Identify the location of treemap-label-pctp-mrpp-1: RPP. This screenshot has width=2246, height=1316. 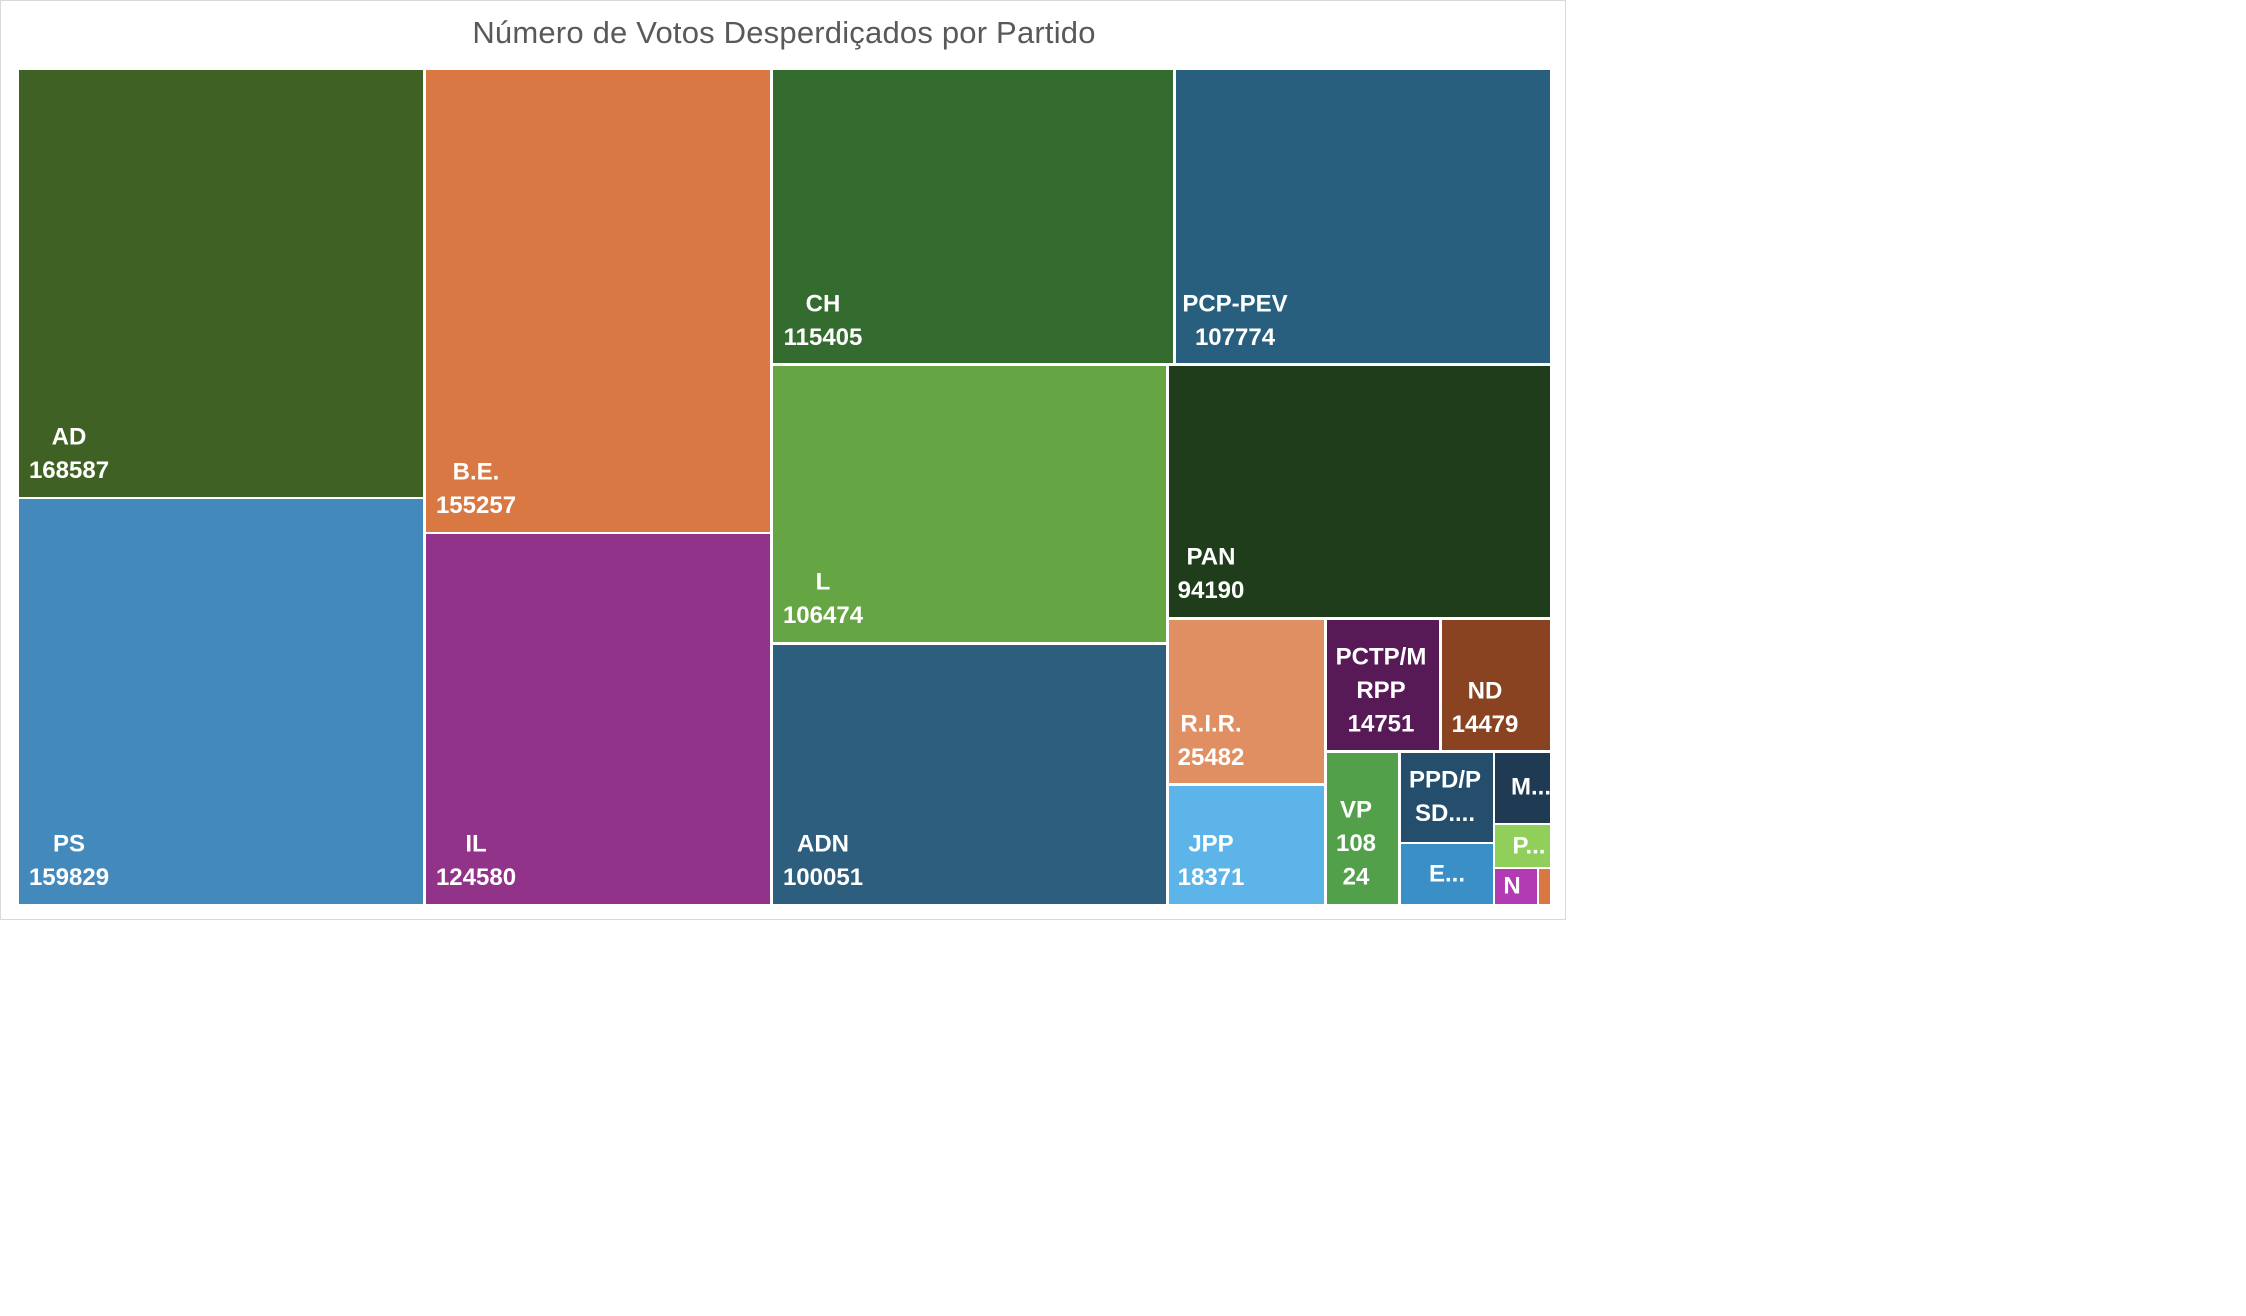
(1380, 690).